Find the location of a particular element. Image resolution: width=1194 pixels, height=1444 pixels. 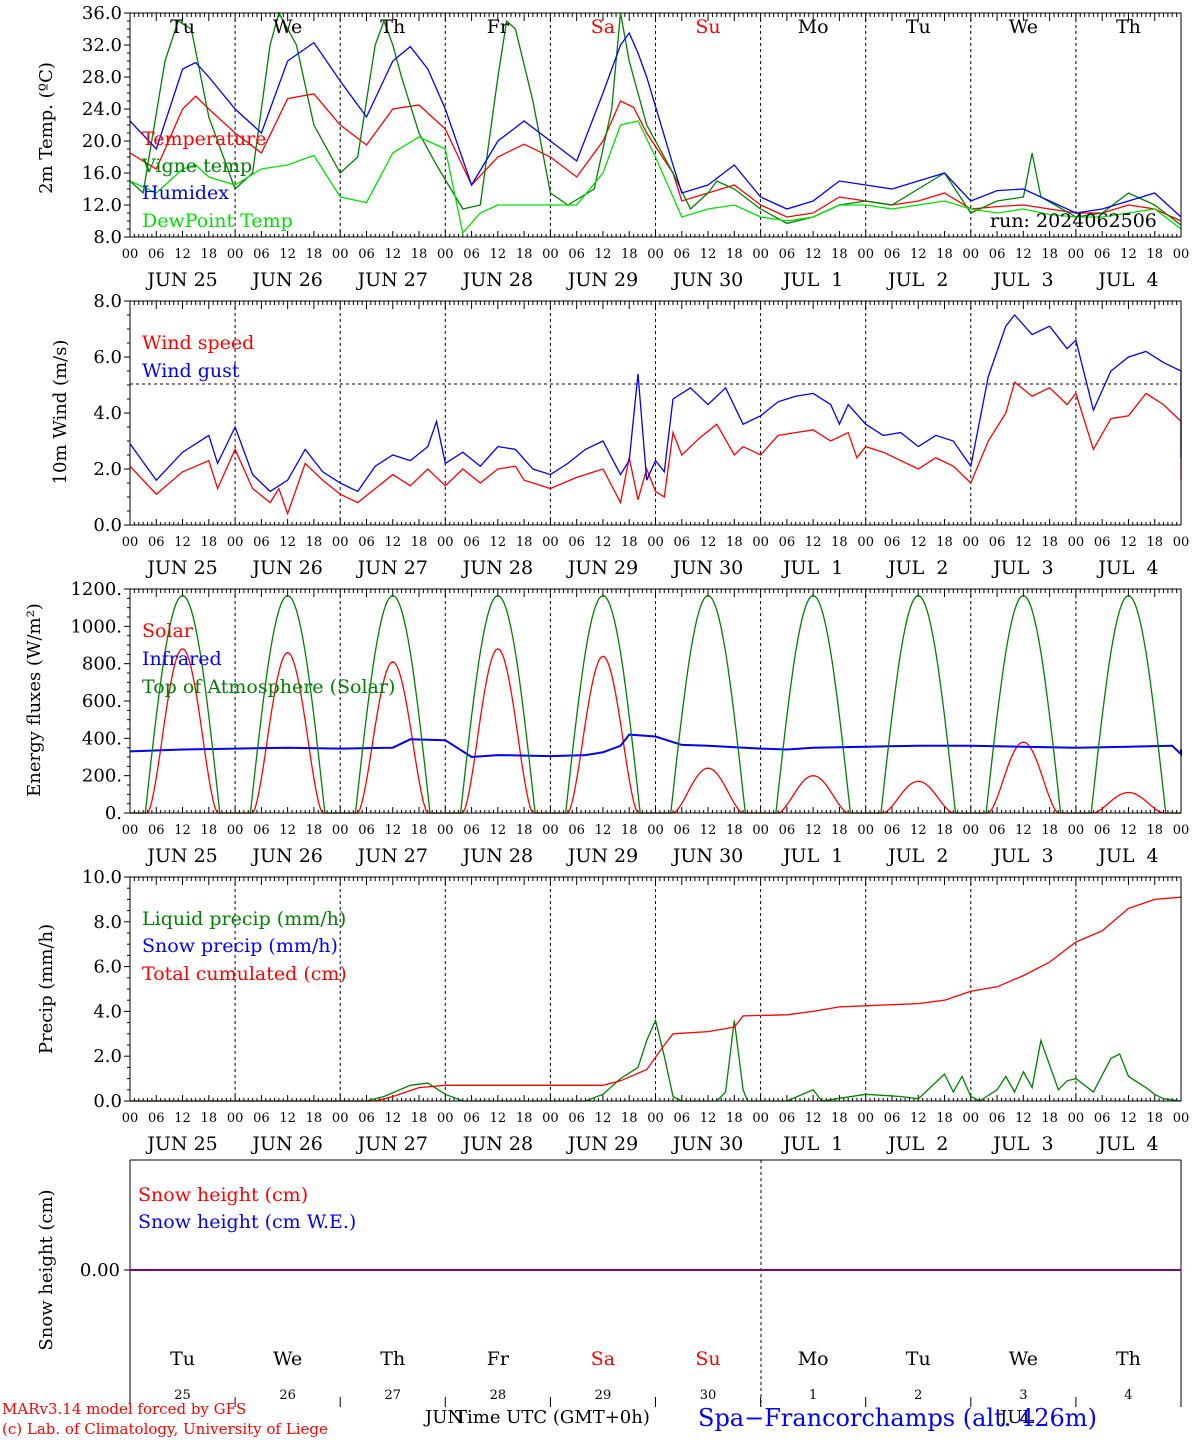

y-tick-label: 6.0 is located at coordinates (107, 967).